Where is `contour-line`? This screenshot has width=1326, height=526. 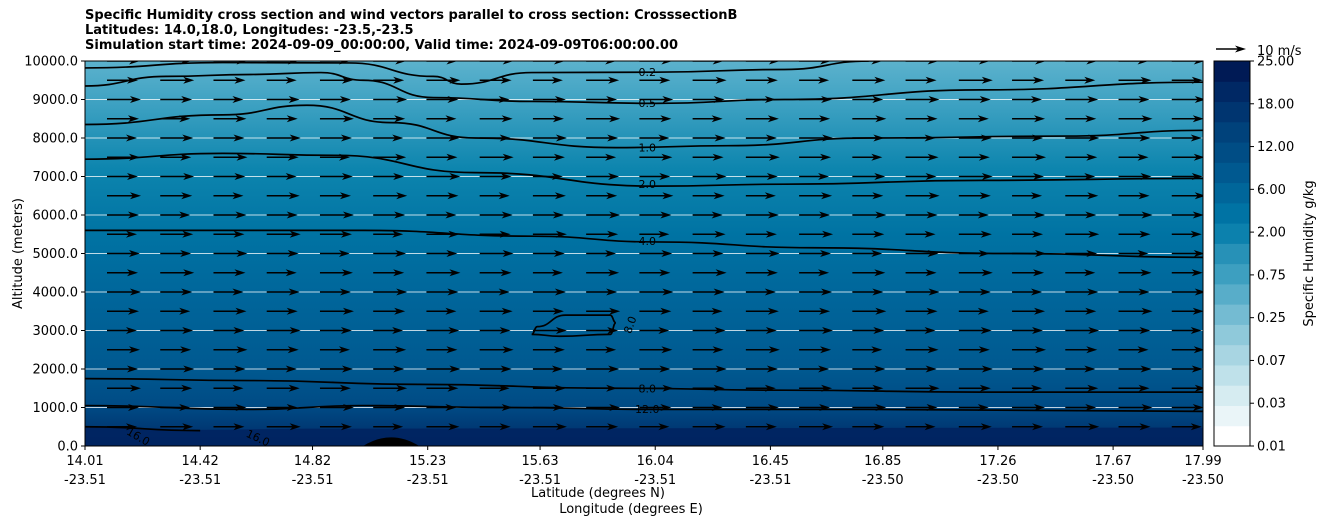 contour-line is located at coordinates (644, 126).